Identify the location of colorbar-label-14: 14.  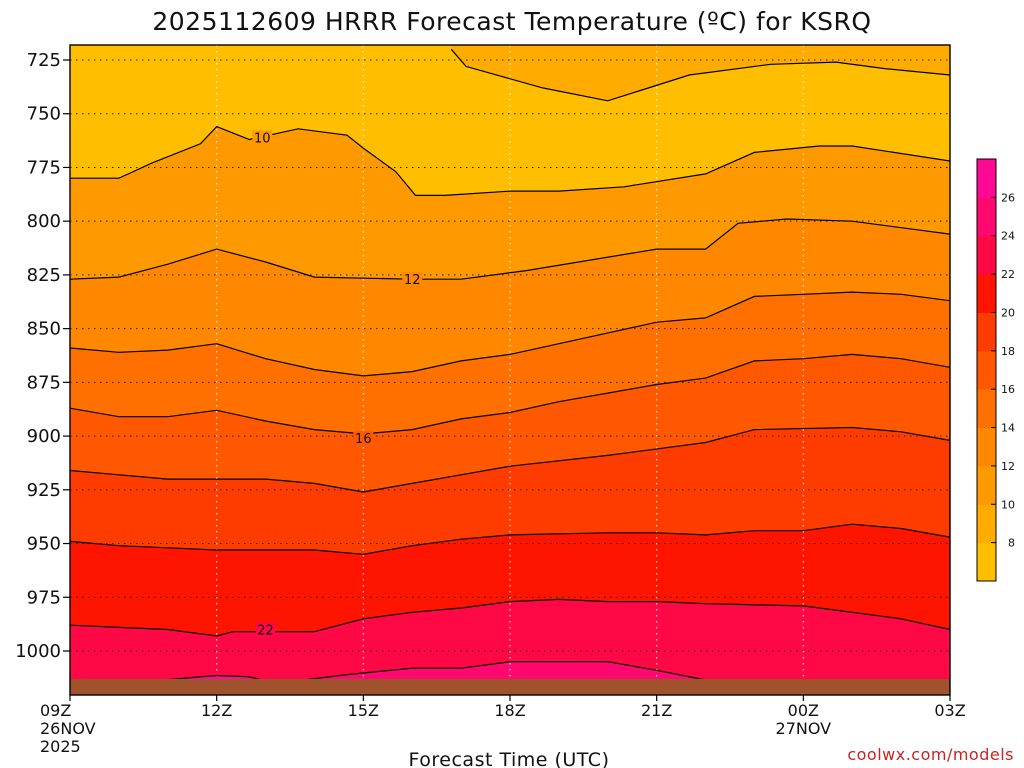
(1008, 428).